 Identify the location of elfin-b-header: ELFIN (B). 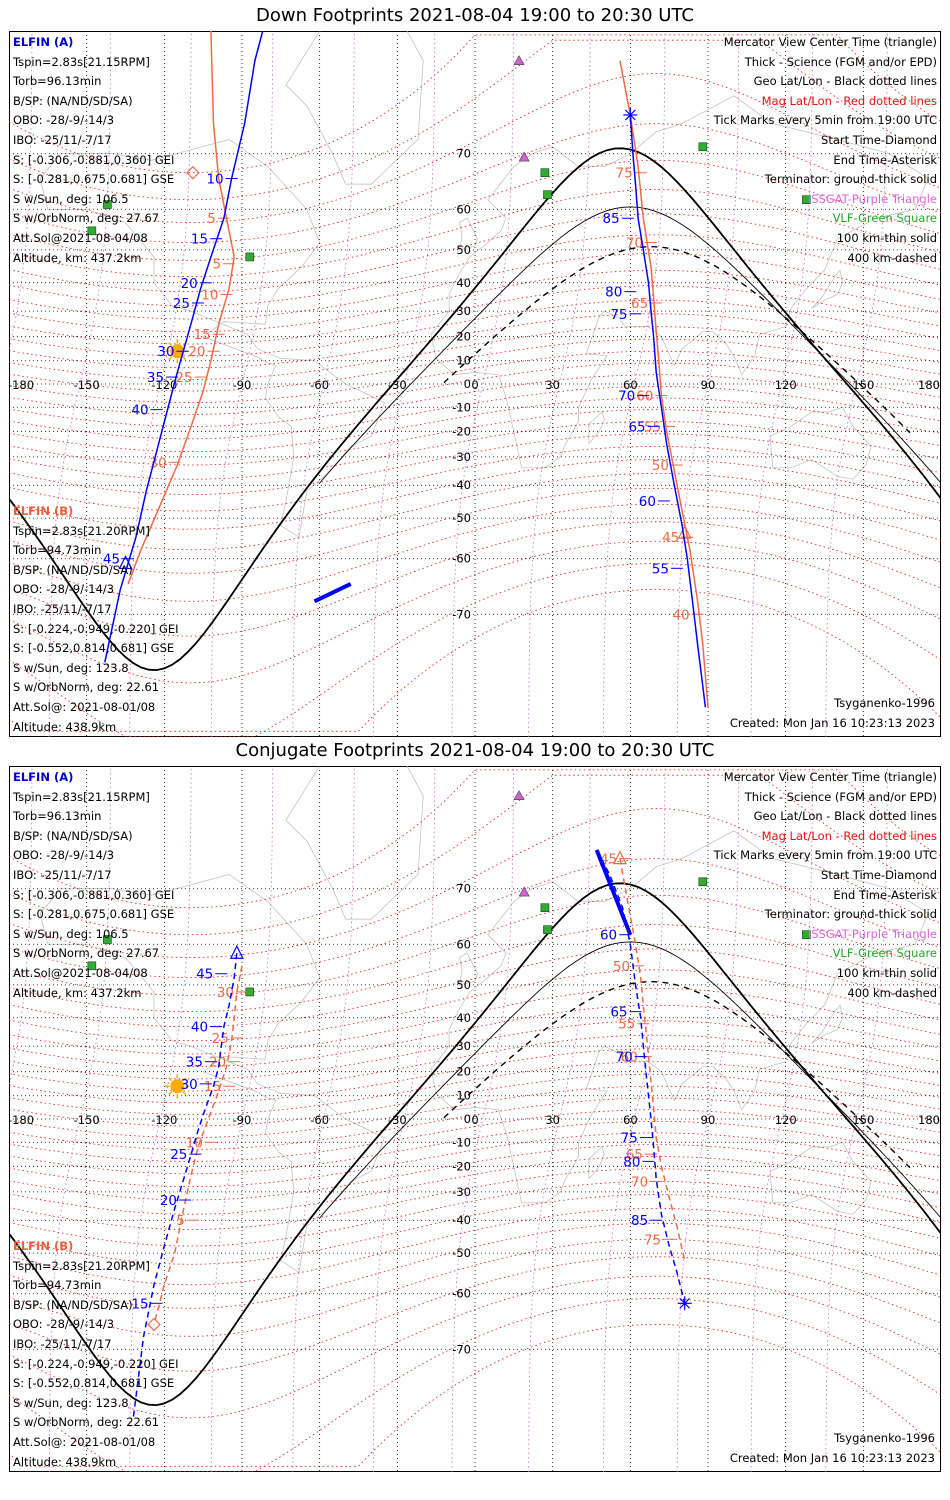
(43, 511).